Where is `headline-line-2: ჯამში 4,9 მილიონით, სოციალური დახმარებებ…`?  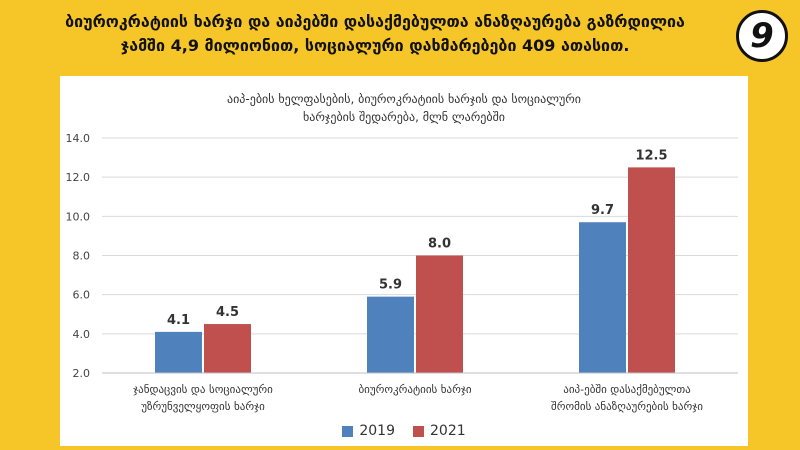
headline-line-2: ჯამში 4,9 მილიონით, სოციალური დახმარებებ… is located at coordinates (375, 45).